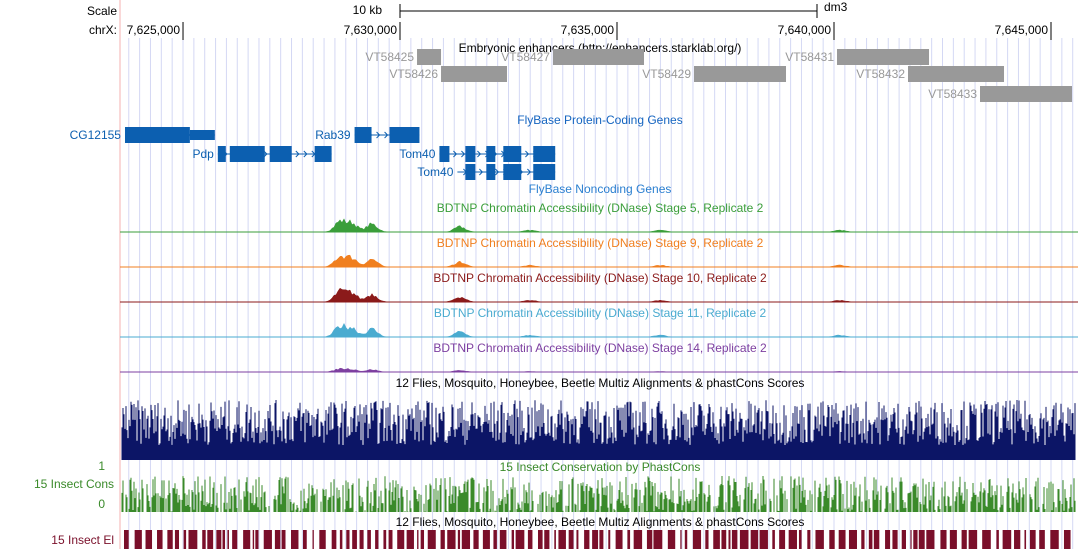 The width and height of the screenshot is (1078, 549). What do you see at coordinates (598, 430) in the screenshot?
I see `conservation-bars` at bounding box center [598, 430].